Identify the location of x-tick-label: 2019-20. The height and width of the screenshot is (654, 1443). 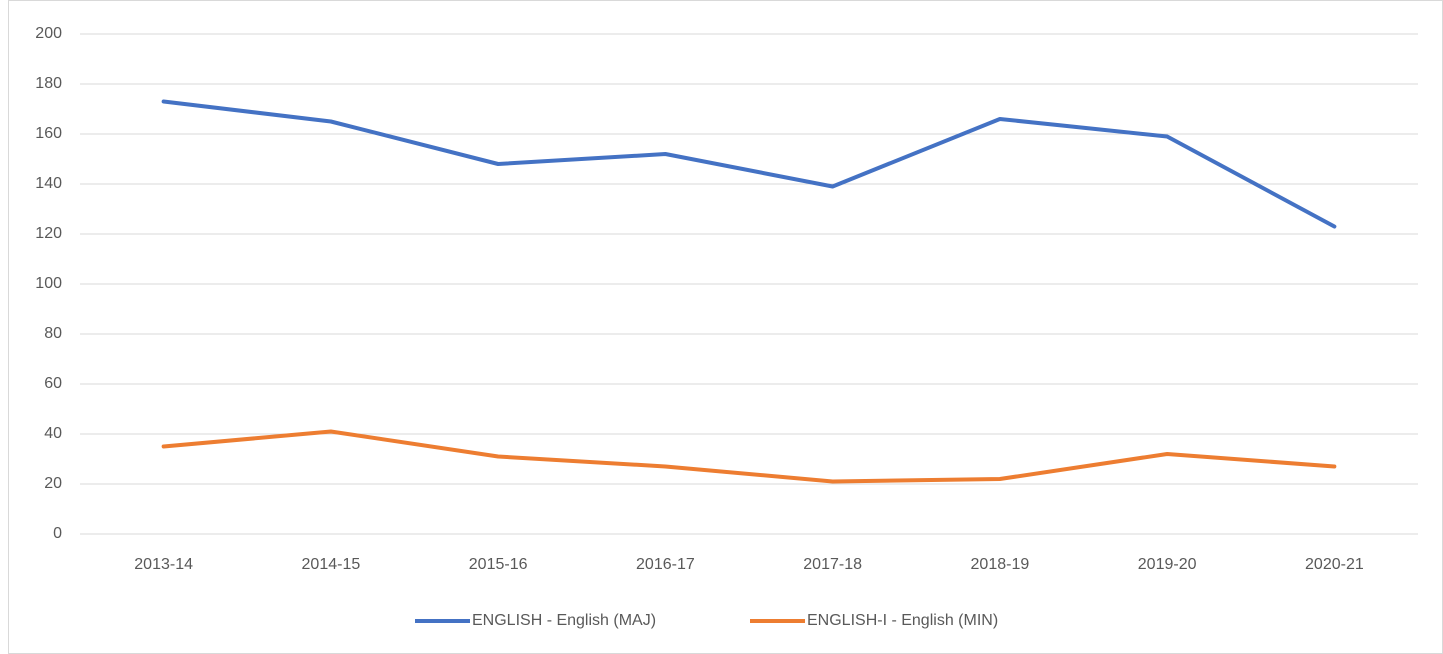
(1167, 564).